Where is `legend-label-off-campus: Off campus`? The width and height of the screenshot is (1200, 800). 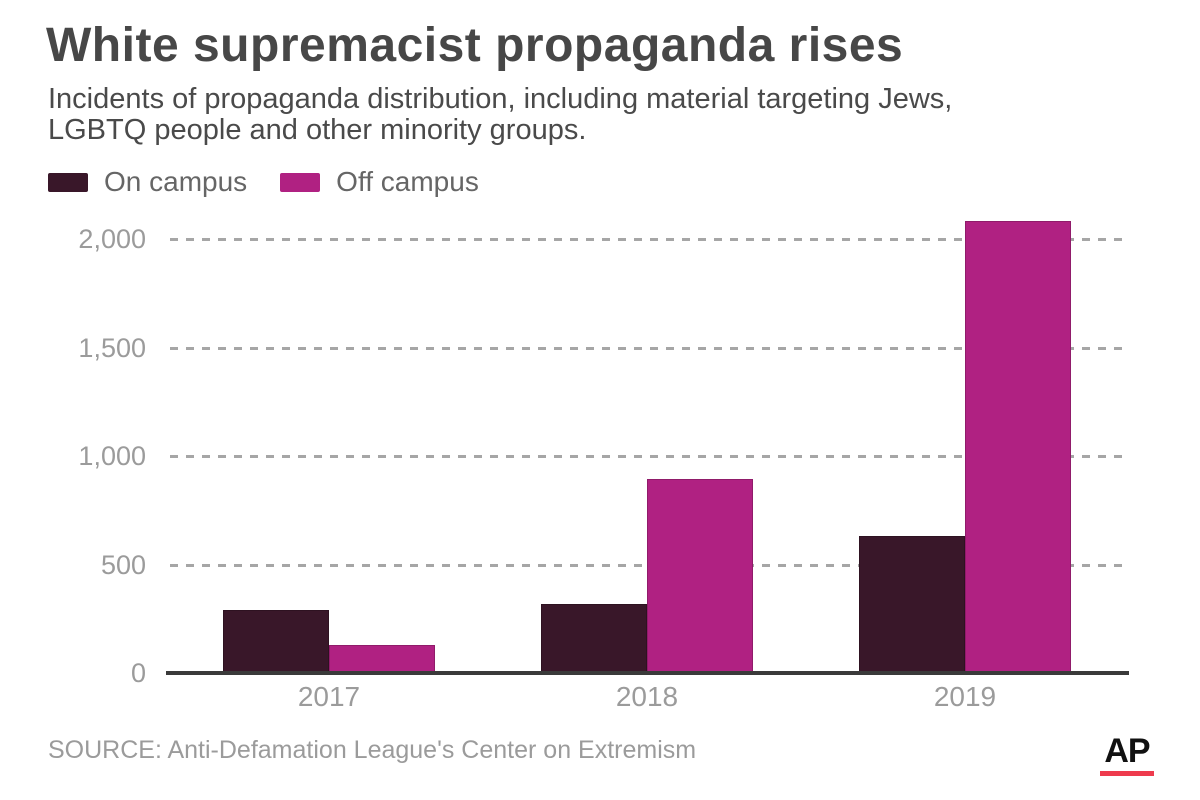 legend-label-off-campus: Off campus is located at coordinates (407, 181).